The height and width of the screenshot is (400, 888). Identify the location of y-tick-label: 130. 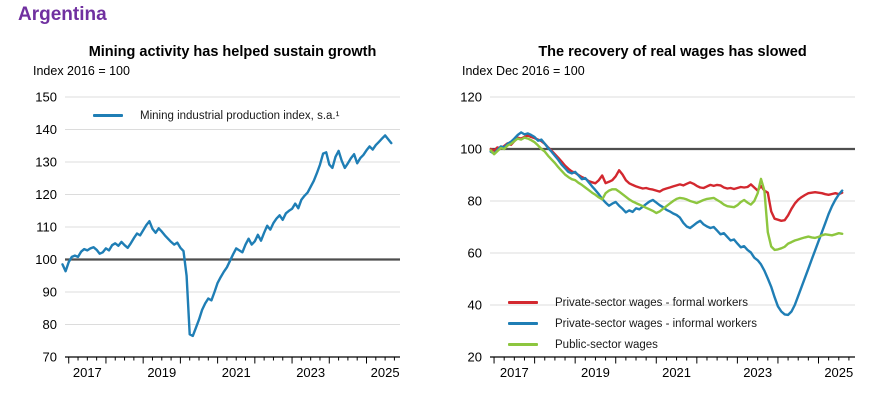
(46, 162).